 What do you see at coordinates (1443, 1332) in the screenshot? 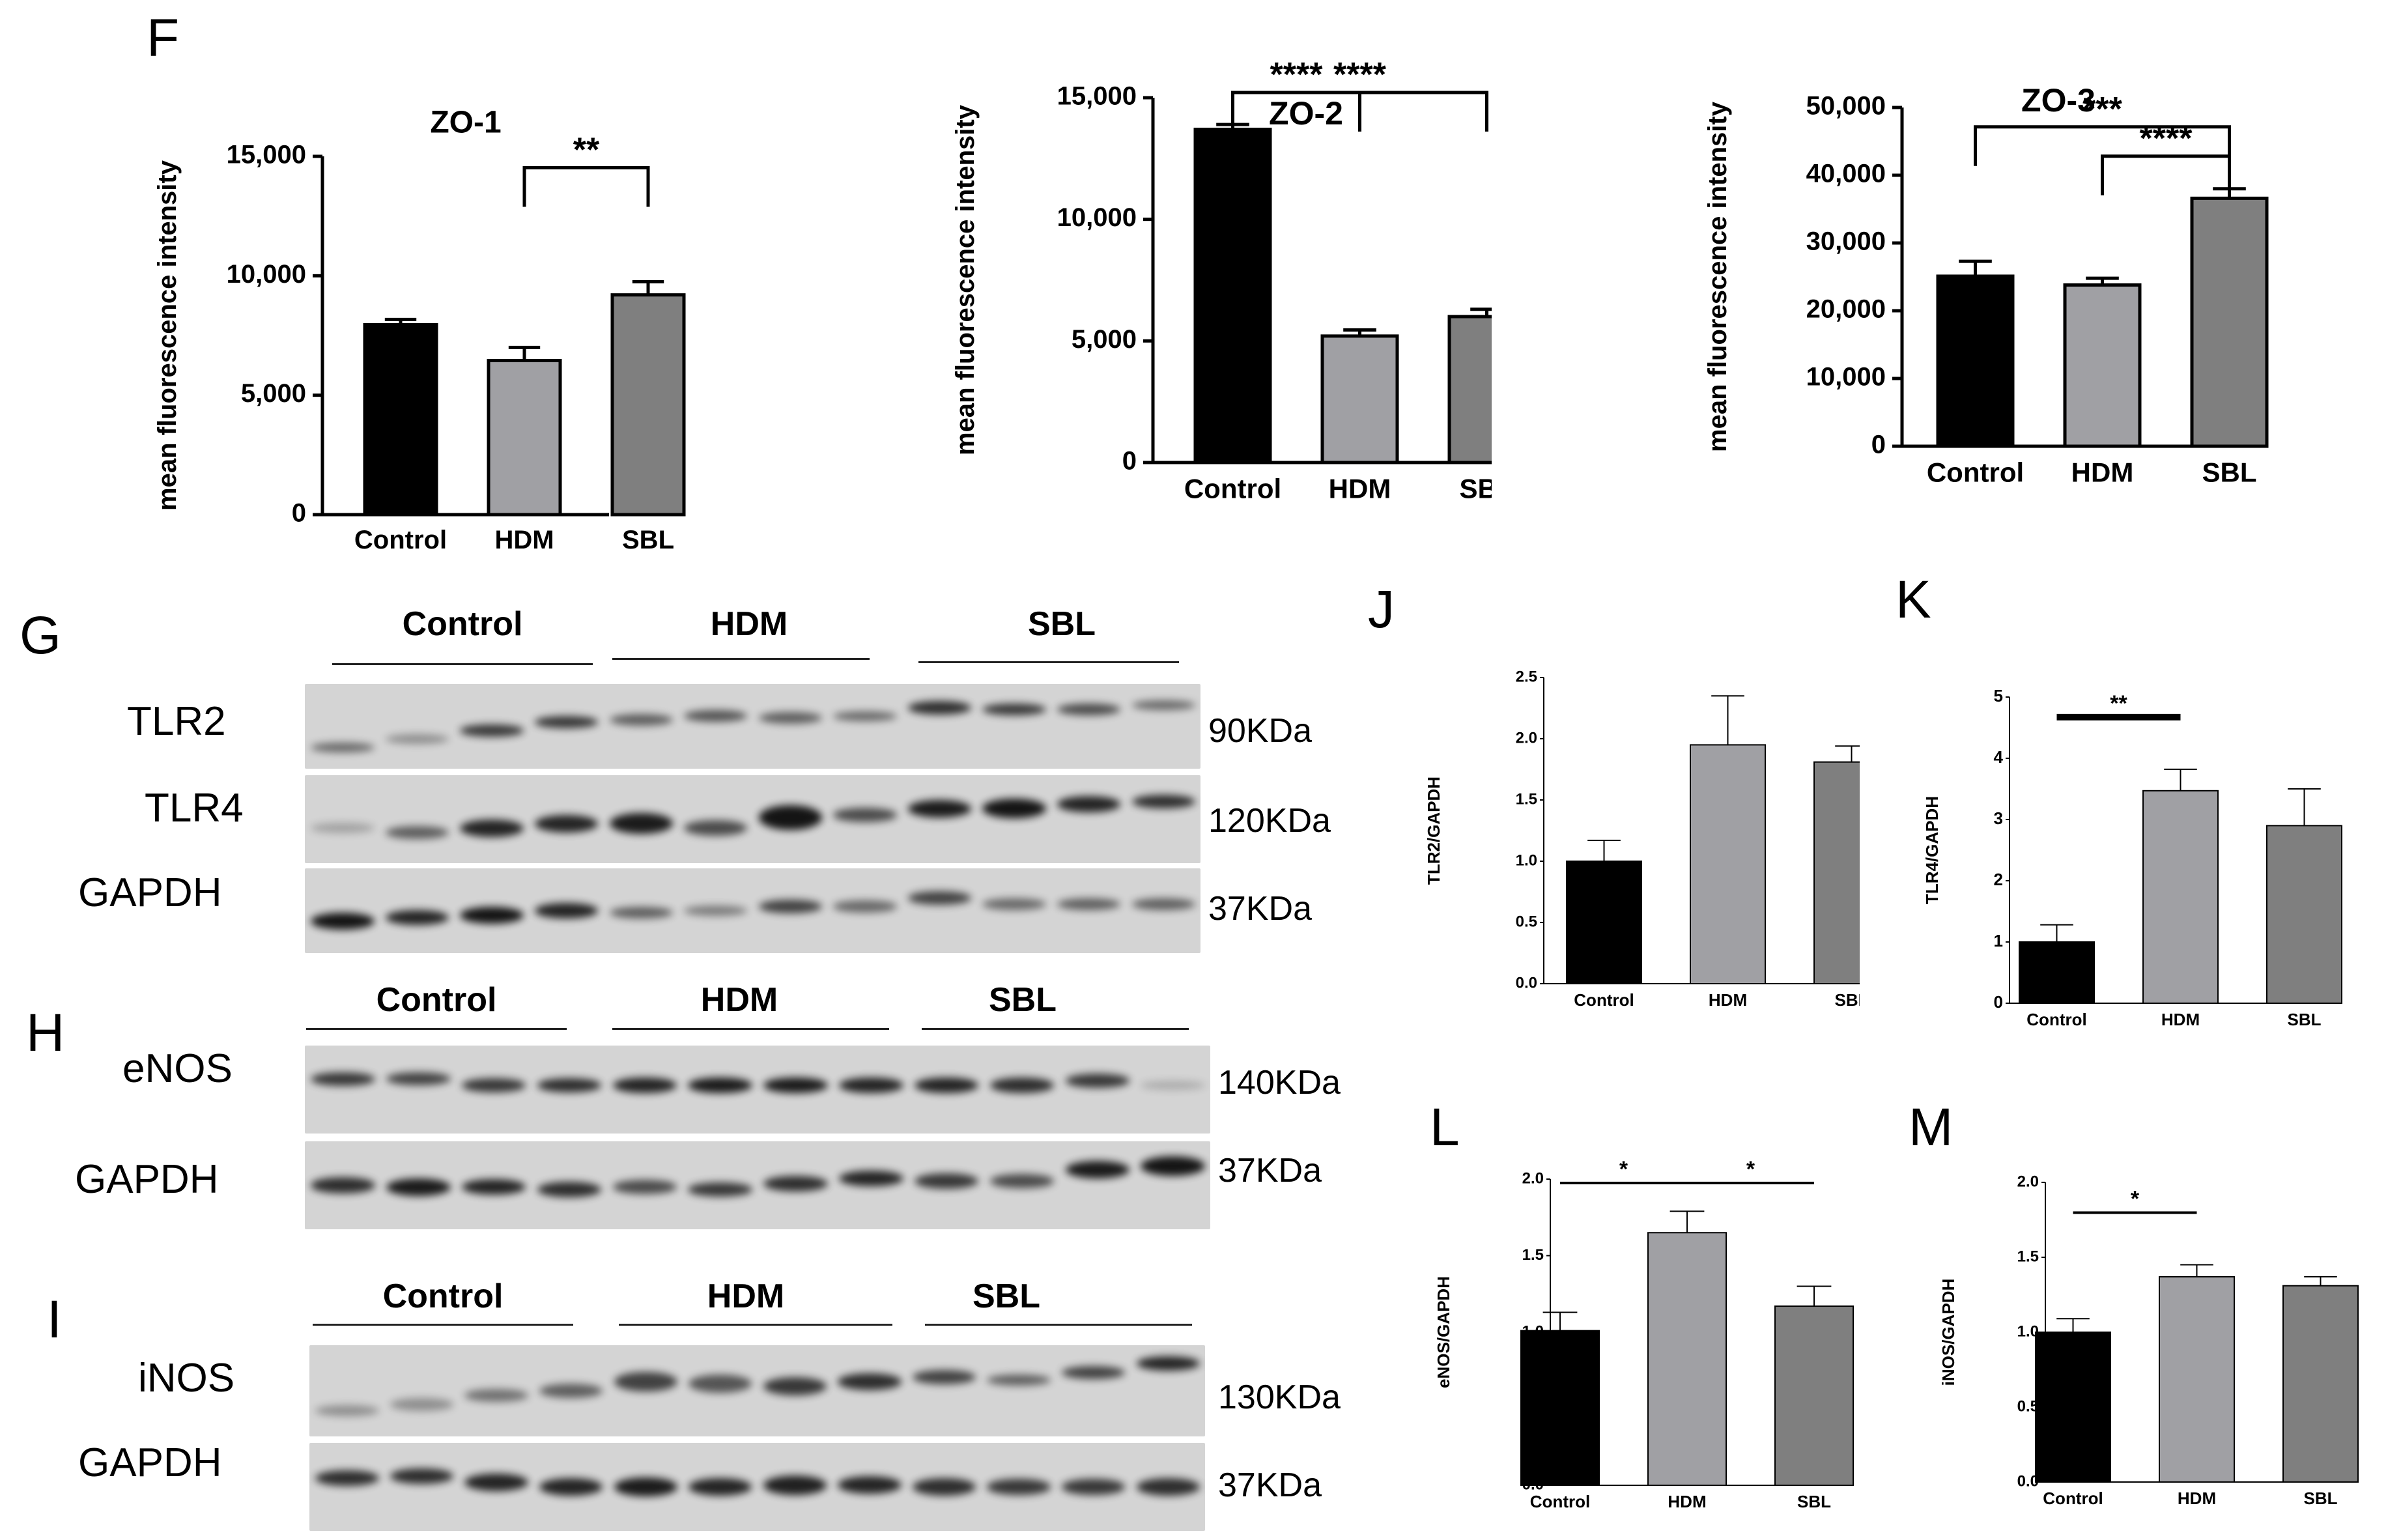
I see `y-axis-label: eNOS/GAPDH` at bounding box center [1443, 1332].